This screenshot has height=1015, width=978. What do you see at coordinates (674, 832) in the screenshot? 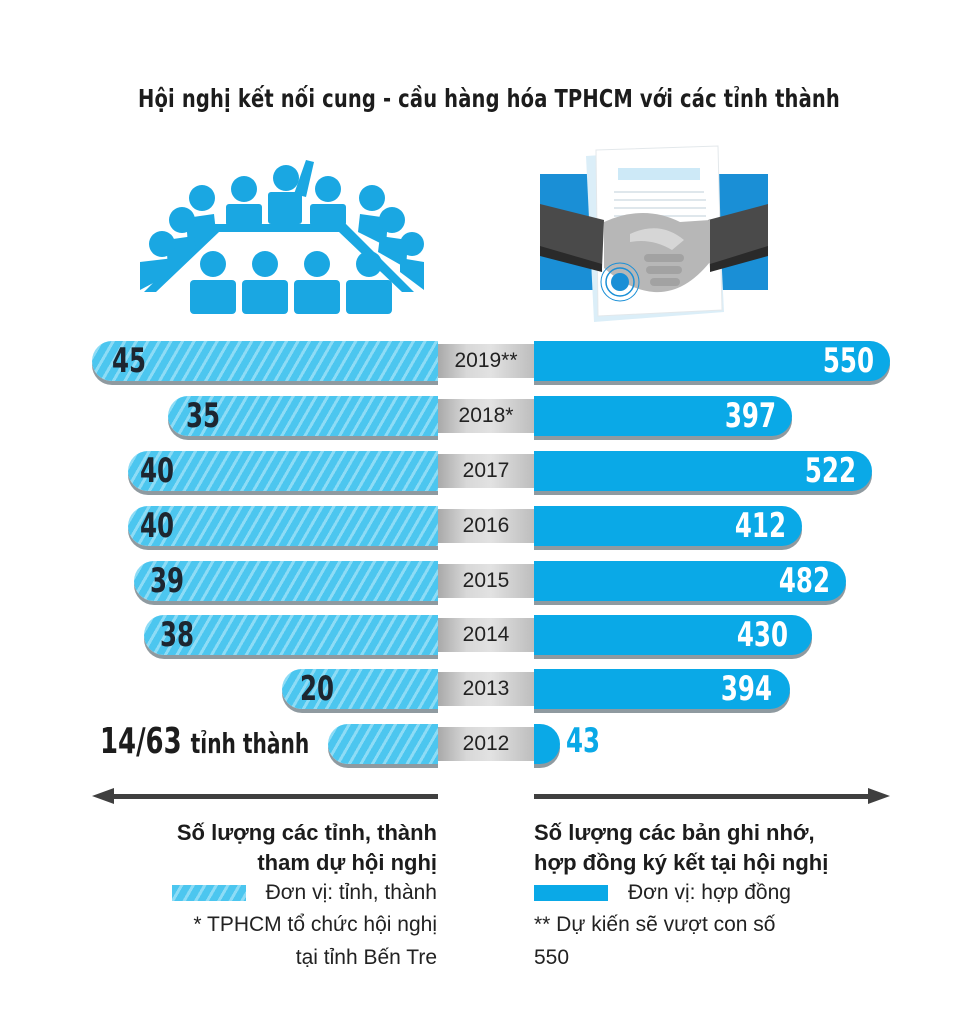
I see `legend-heading: Số lượng các bản ghi nhớ,` at bounding box center [674, 832].